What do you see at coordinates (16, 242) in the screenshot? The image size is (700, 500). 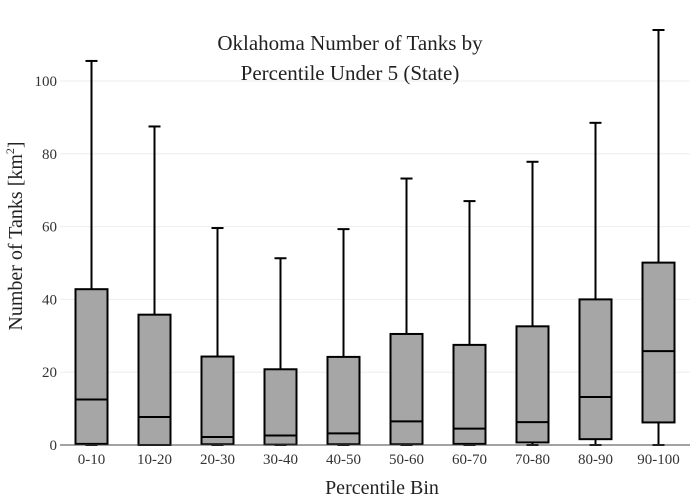 I see `y-axis-title-main: Number of Tanks [km` at bounding box center [16, 242].